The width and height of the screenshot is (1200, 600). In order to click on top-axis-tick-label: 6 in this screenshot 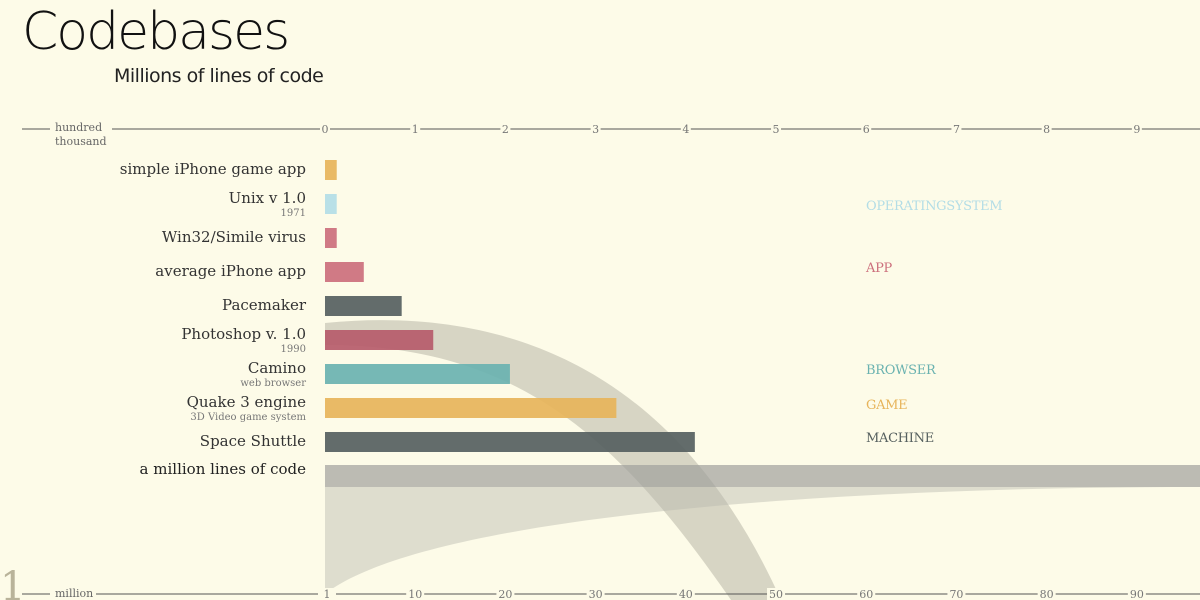, I will do `click(866, 129)`.